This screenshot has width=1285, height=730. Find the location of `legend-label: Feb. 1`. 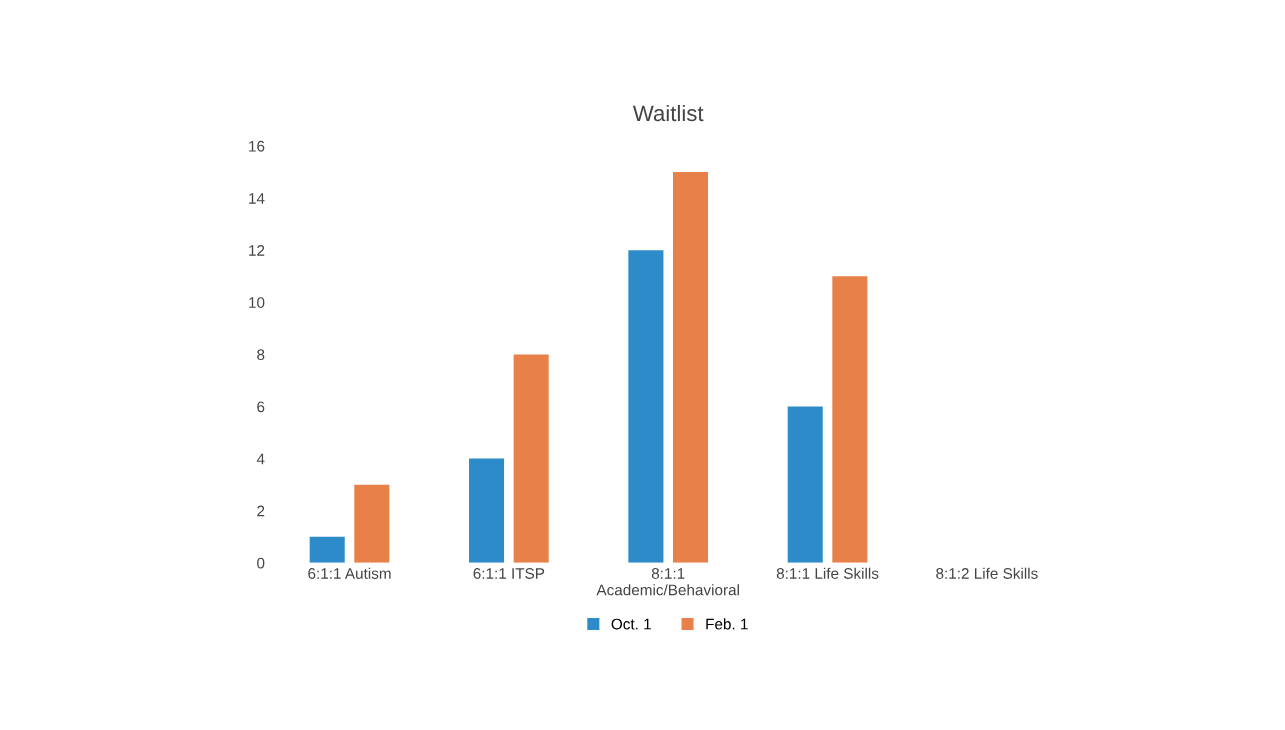

legend-label: Feb. 1 is located at coordinates (727, 624).